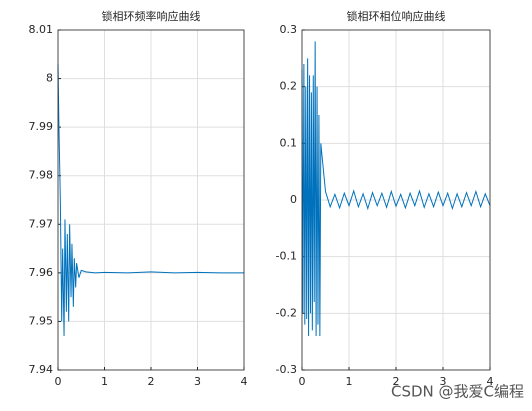  Describe the element at coordinates (286, 312) in the screenshot. I see `y-tick-label: -0.2` at that location.